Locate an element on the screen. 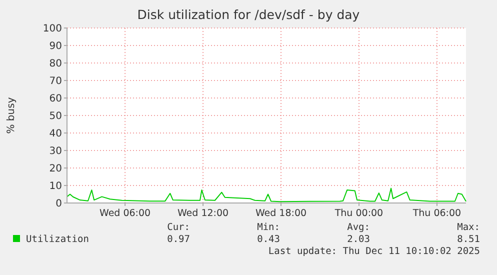 The image size is (497, 275). x-tick-label: Thu 00:00 is located at coordinates (359, 213).